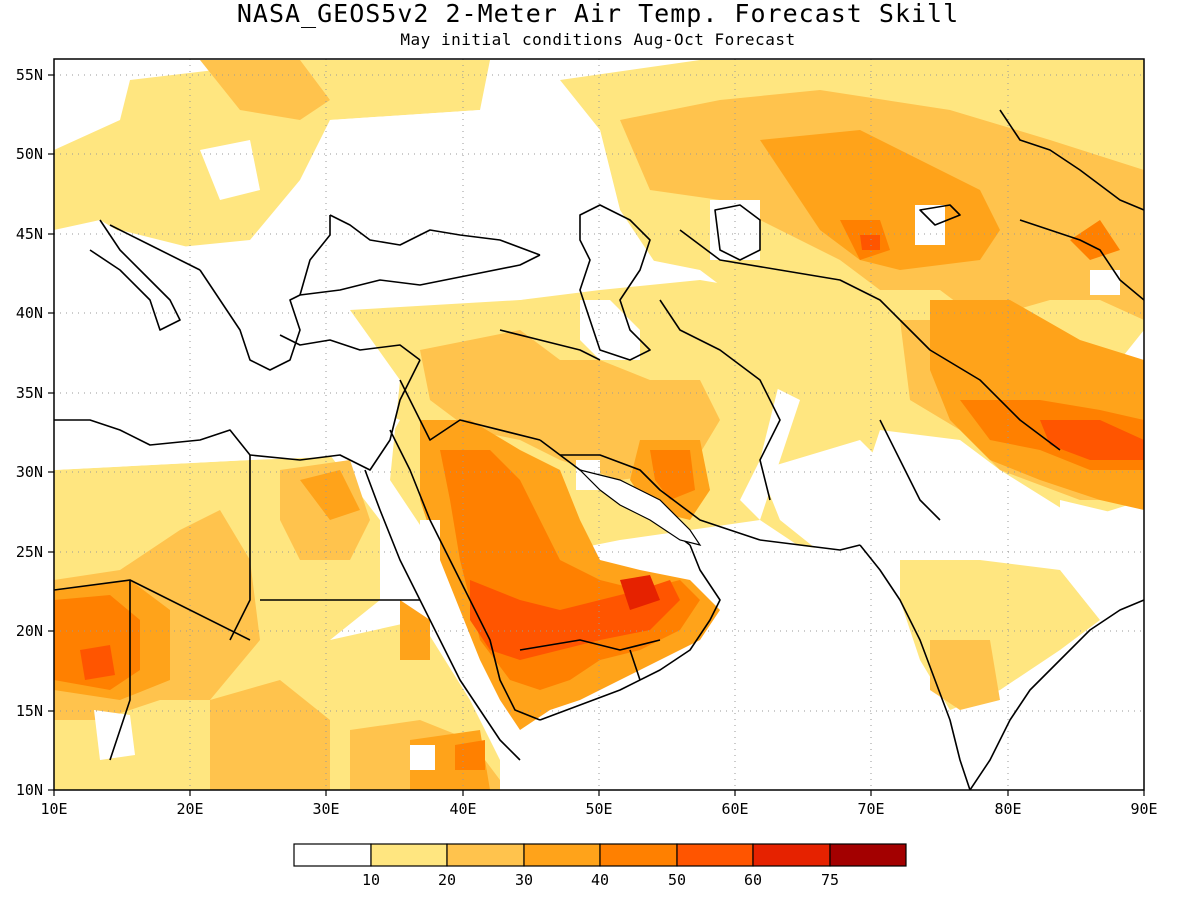 This screenshot has height=900, width=1200. I want to click on legend-level-label: 60, so click(753, 880).